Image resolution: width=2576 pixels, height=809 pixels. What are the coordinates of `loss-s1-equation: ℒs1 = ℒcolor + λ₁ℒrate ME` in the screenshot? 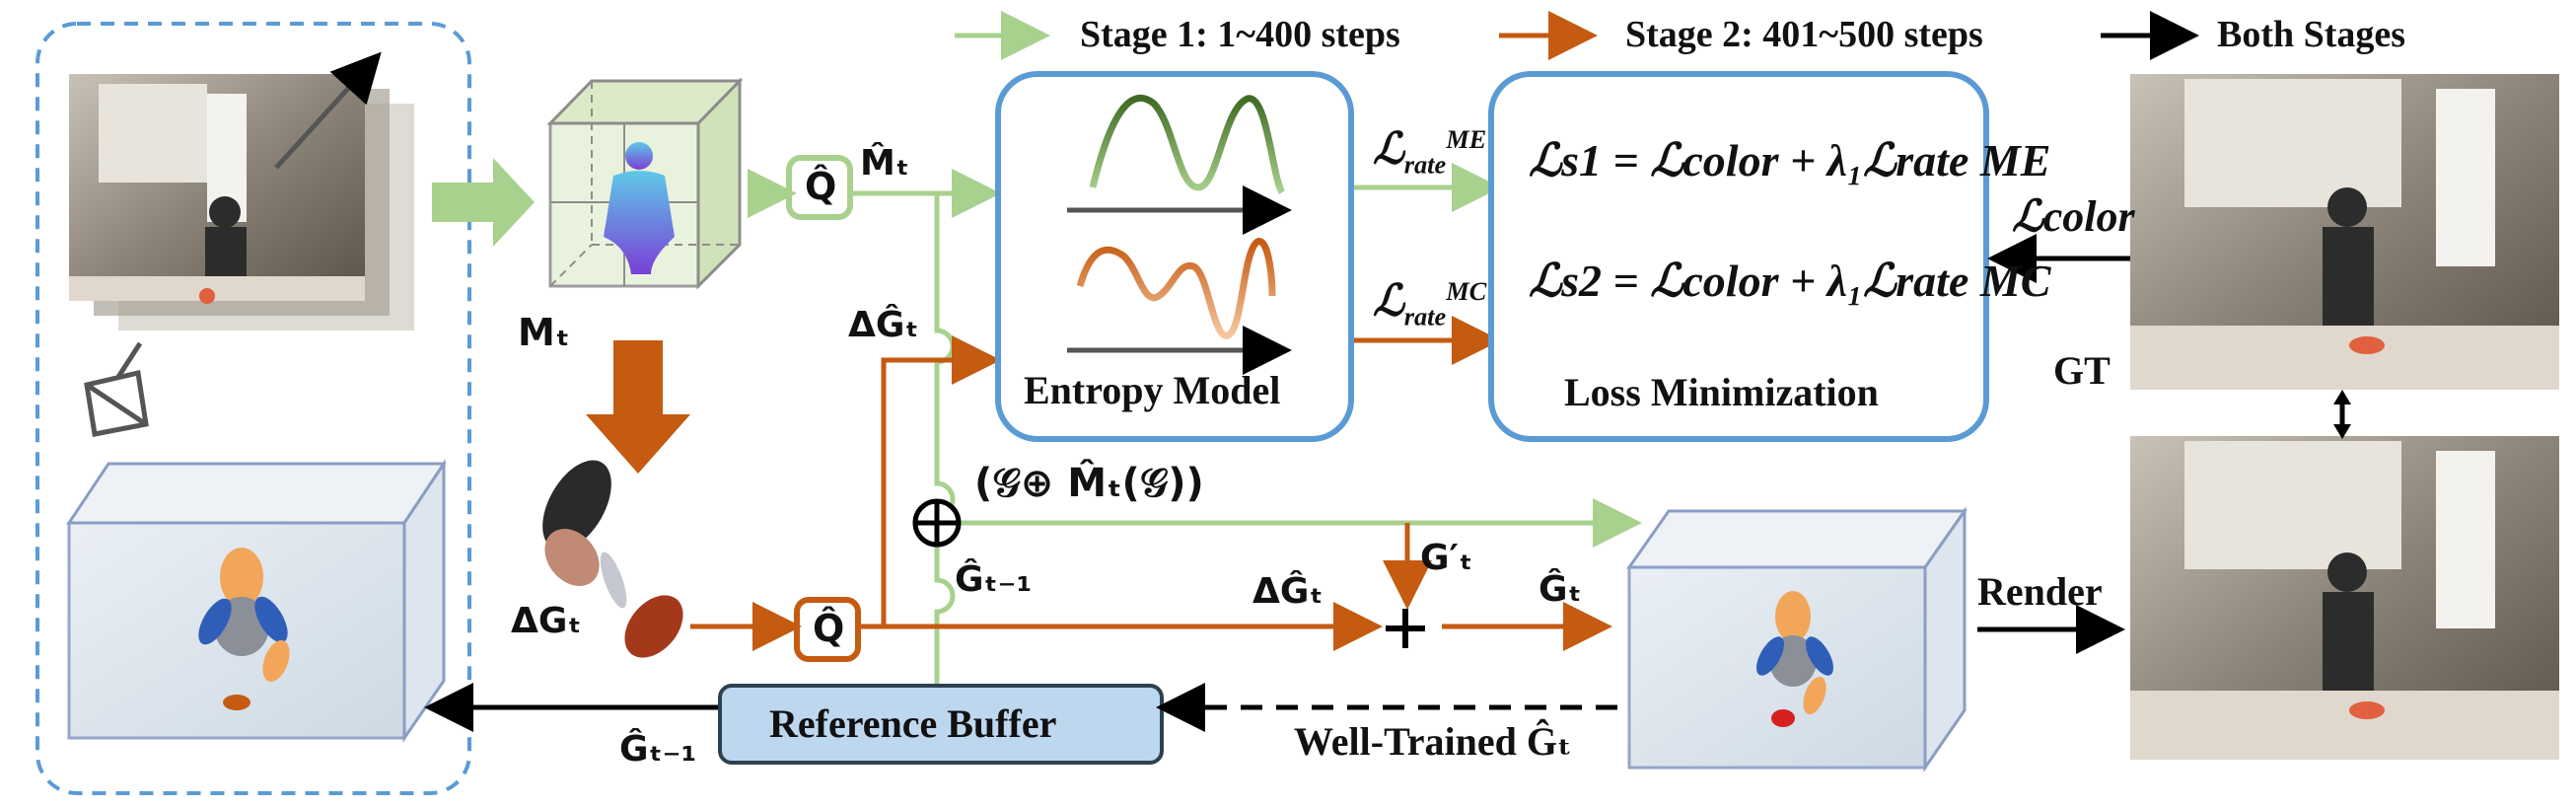 It's located at (1790, 160).